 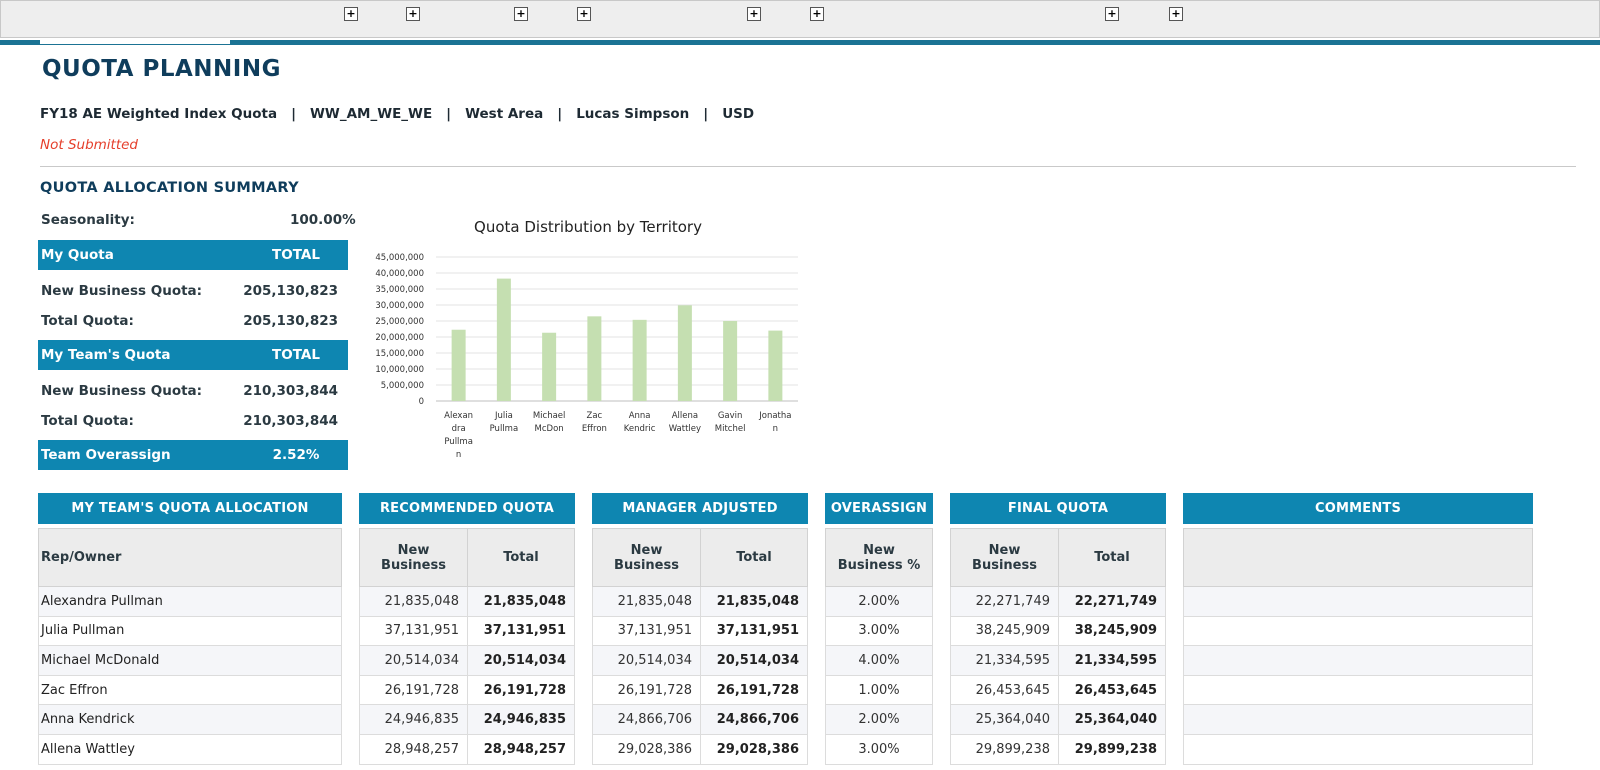 I want to click on manager-total-cell: 21,835,048, so click(x=754, y=601).